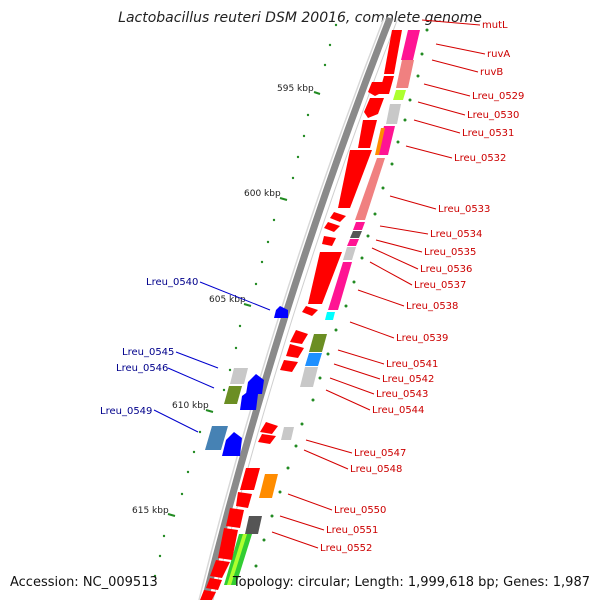 The image size is (600, 600). I want to click on reverse-cog-band, so click(226, 409).